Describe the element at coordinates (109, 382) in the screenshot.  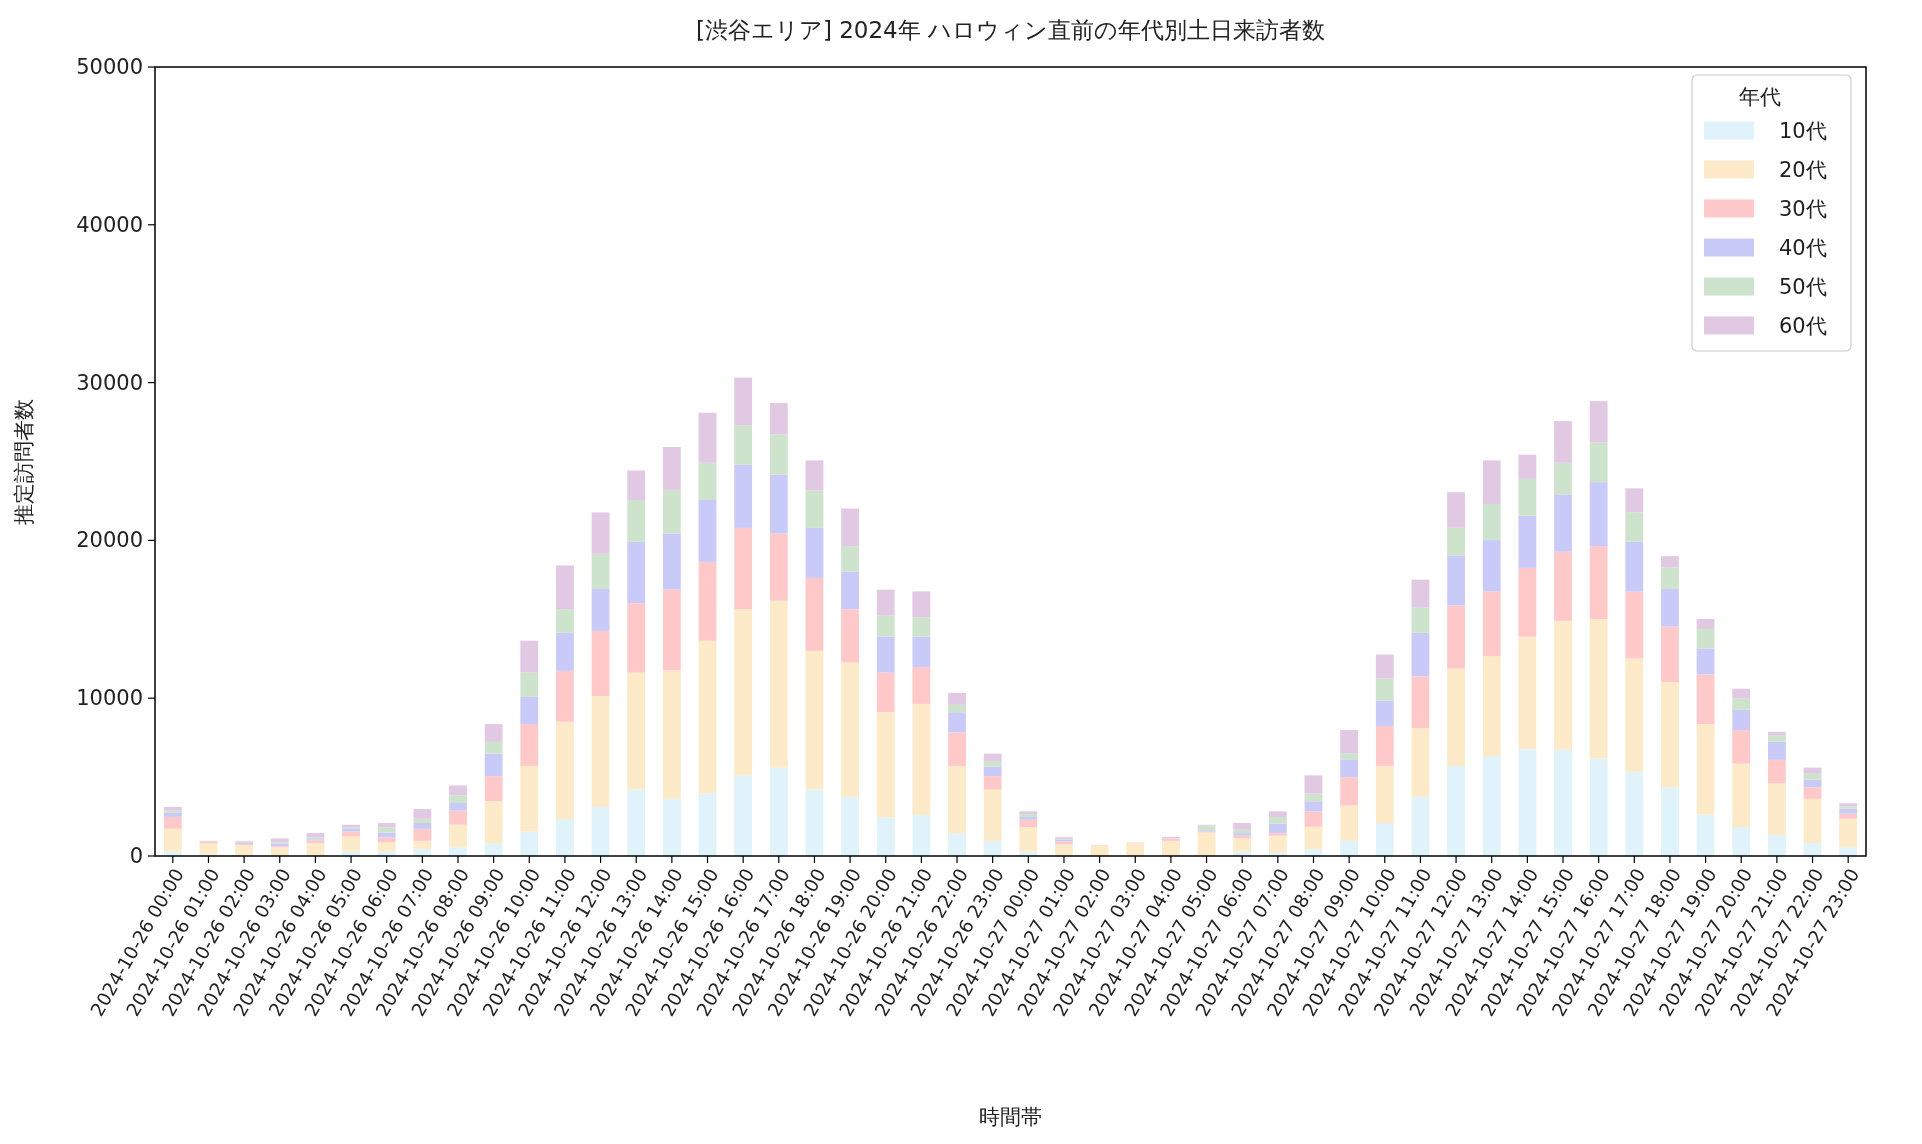
I see `y-tick-label: 30000` at that location.